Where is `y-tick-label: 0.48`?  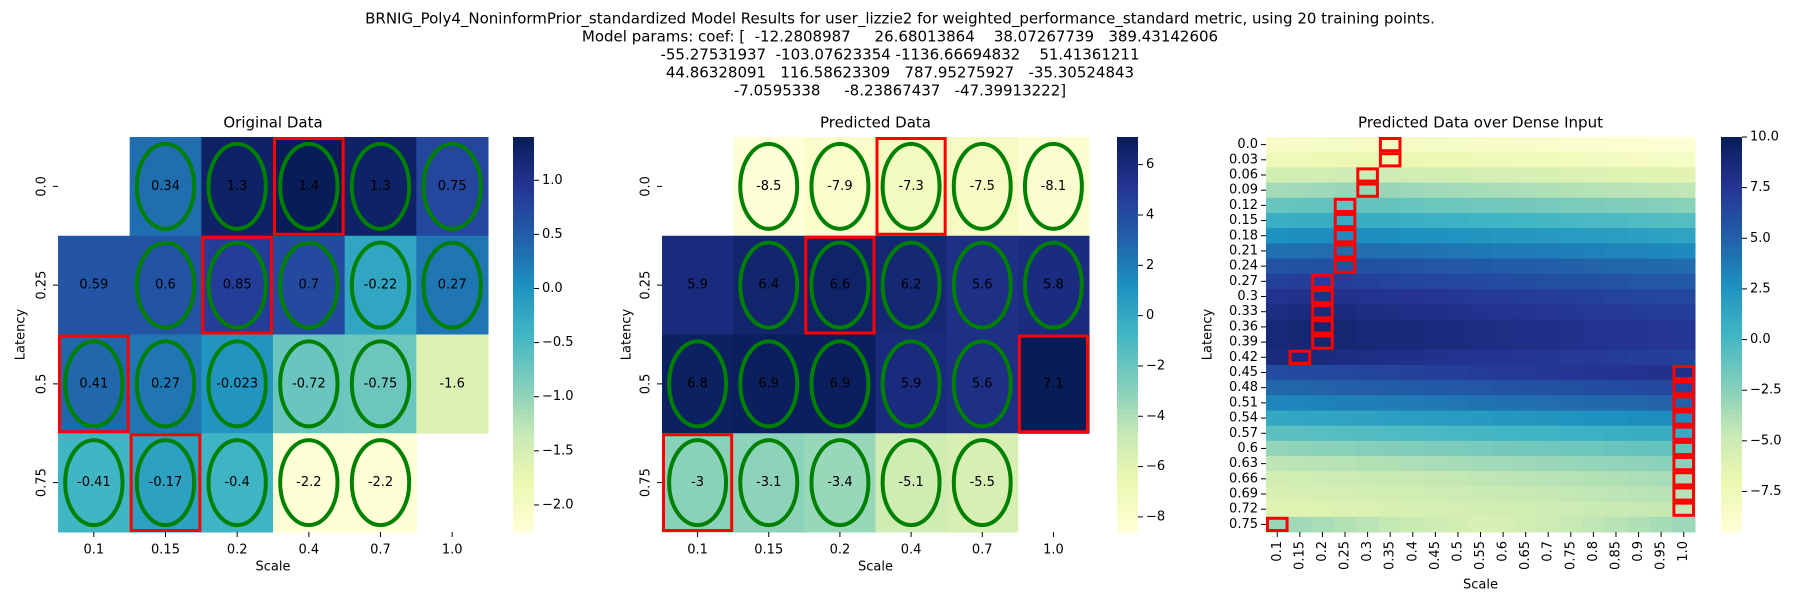 y-tick-label: 0.48 is located at coordinates (1243, 387).